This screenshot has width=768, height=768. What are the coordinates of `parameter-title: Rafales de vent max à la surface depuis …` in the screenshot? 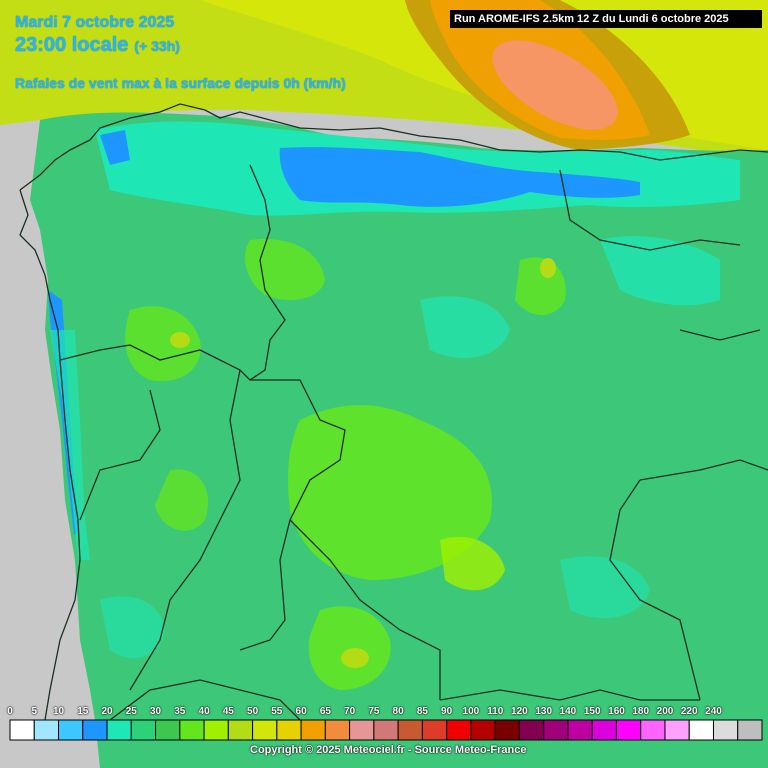 It's located at (180, 83).